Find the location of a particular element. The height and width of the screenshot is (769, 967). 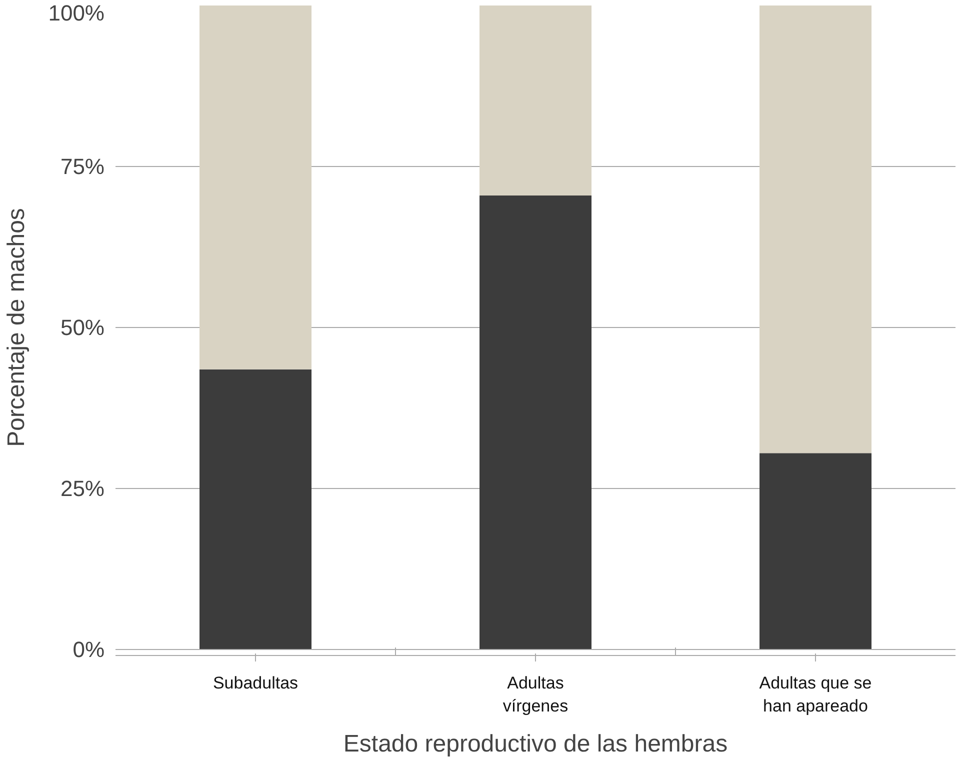

y-tick-label: 75% is located at coordinates (82, 166).